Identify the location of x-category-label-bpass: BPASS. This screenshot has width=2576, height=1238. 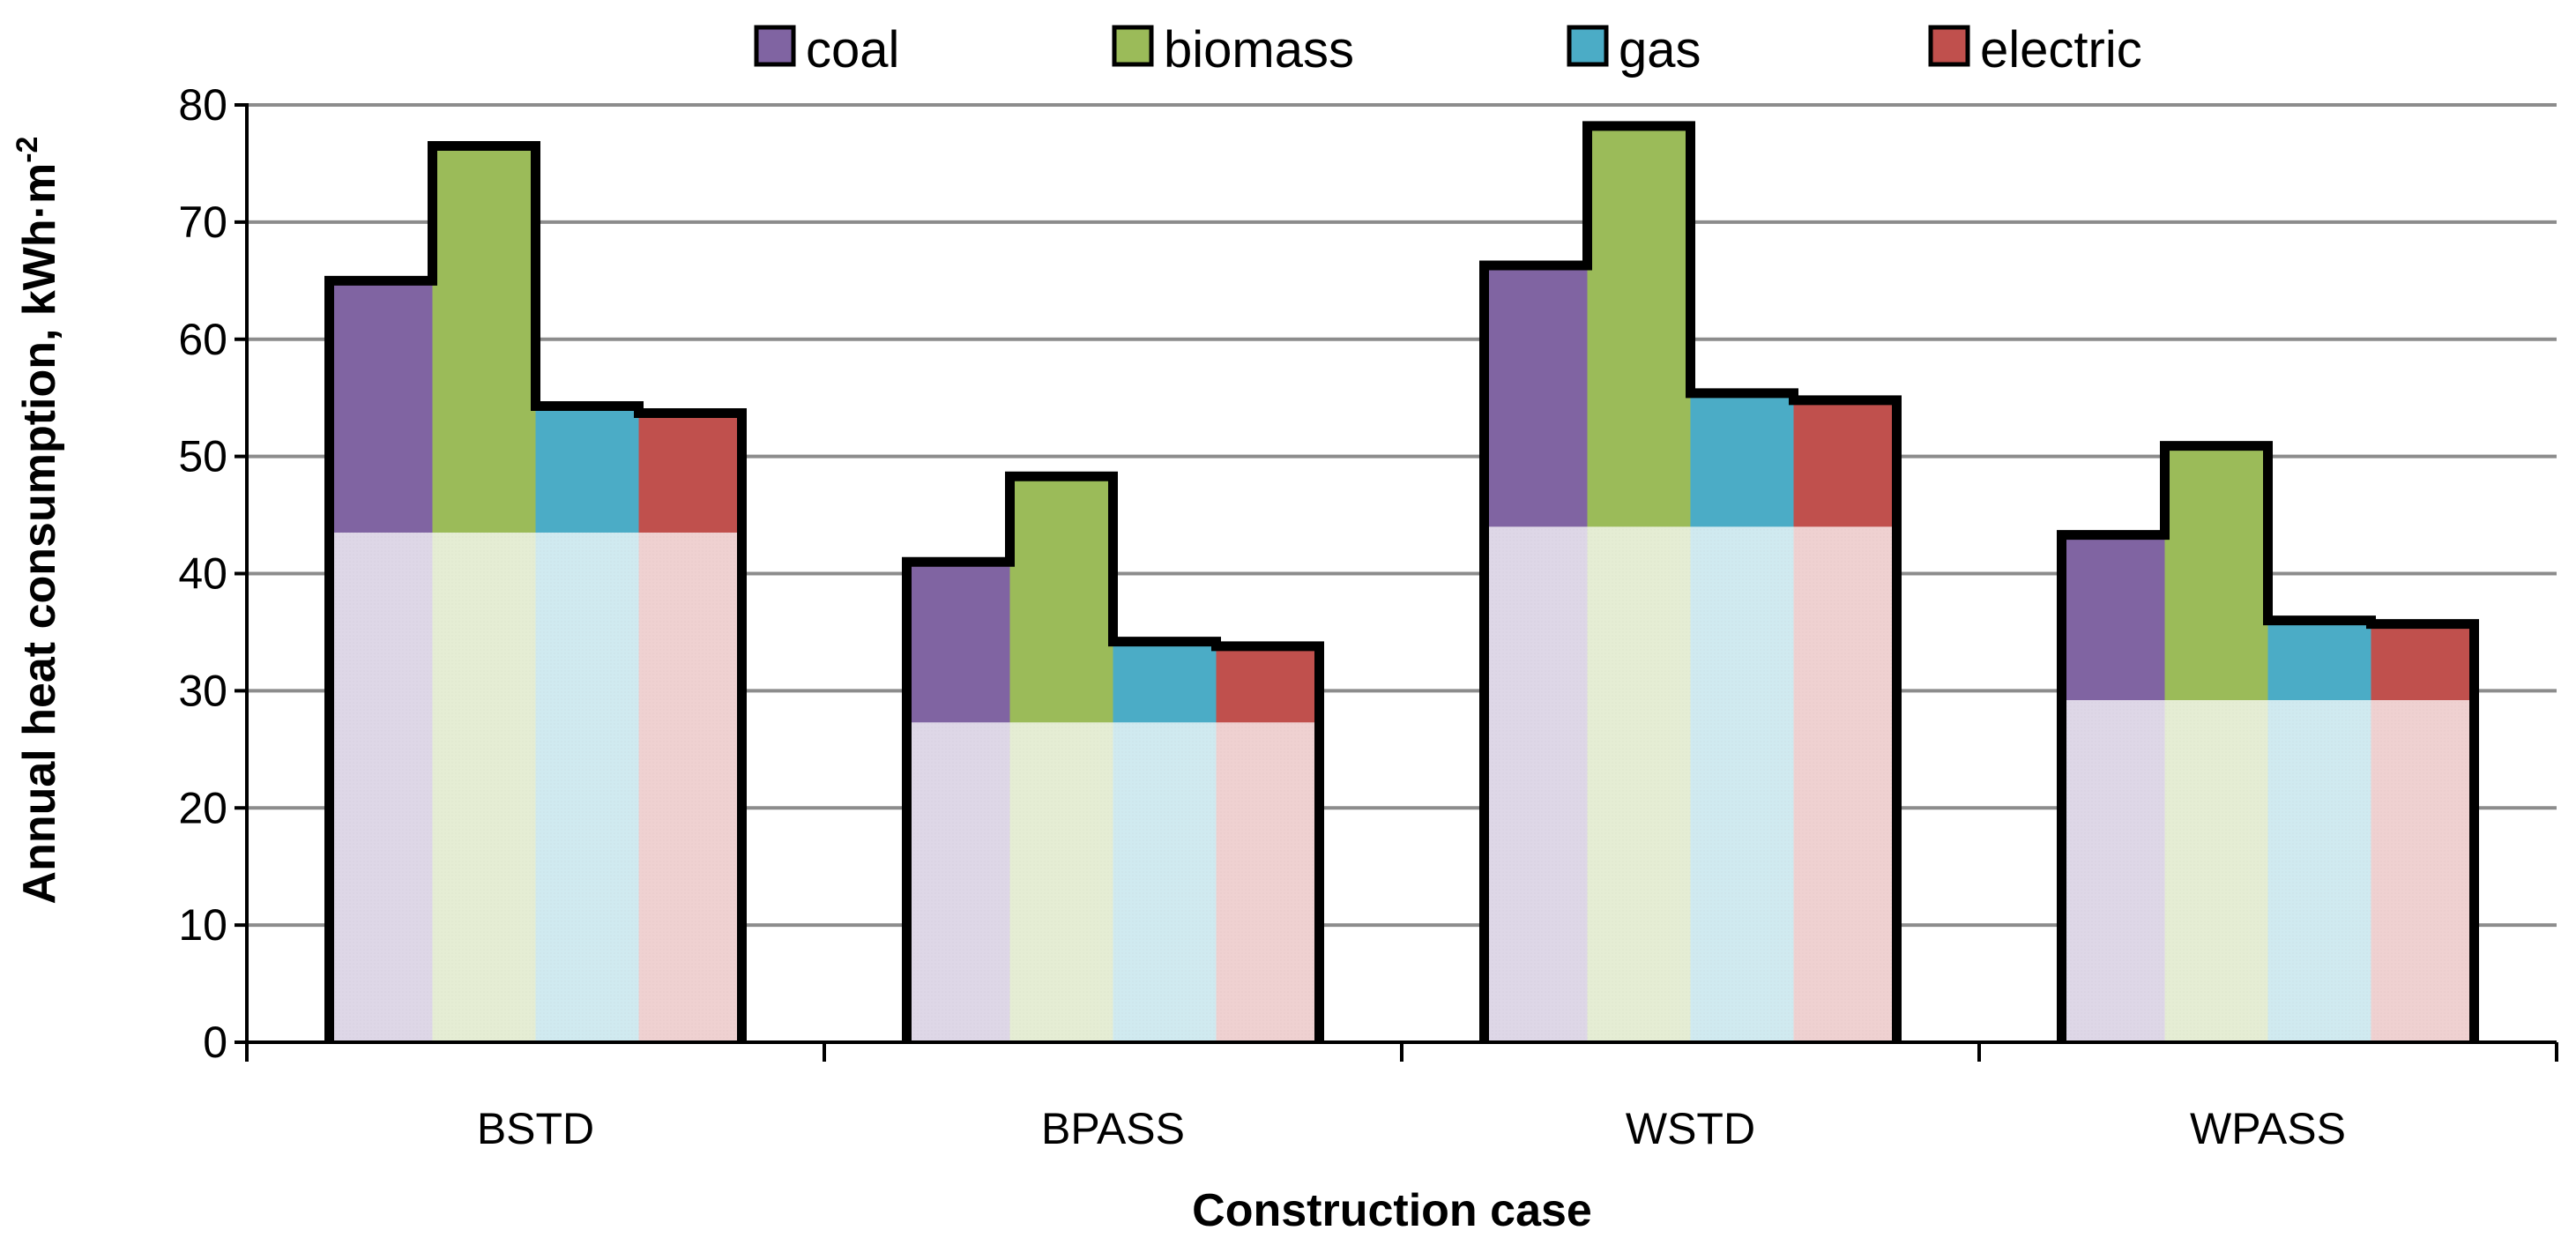
(1113, 1128).